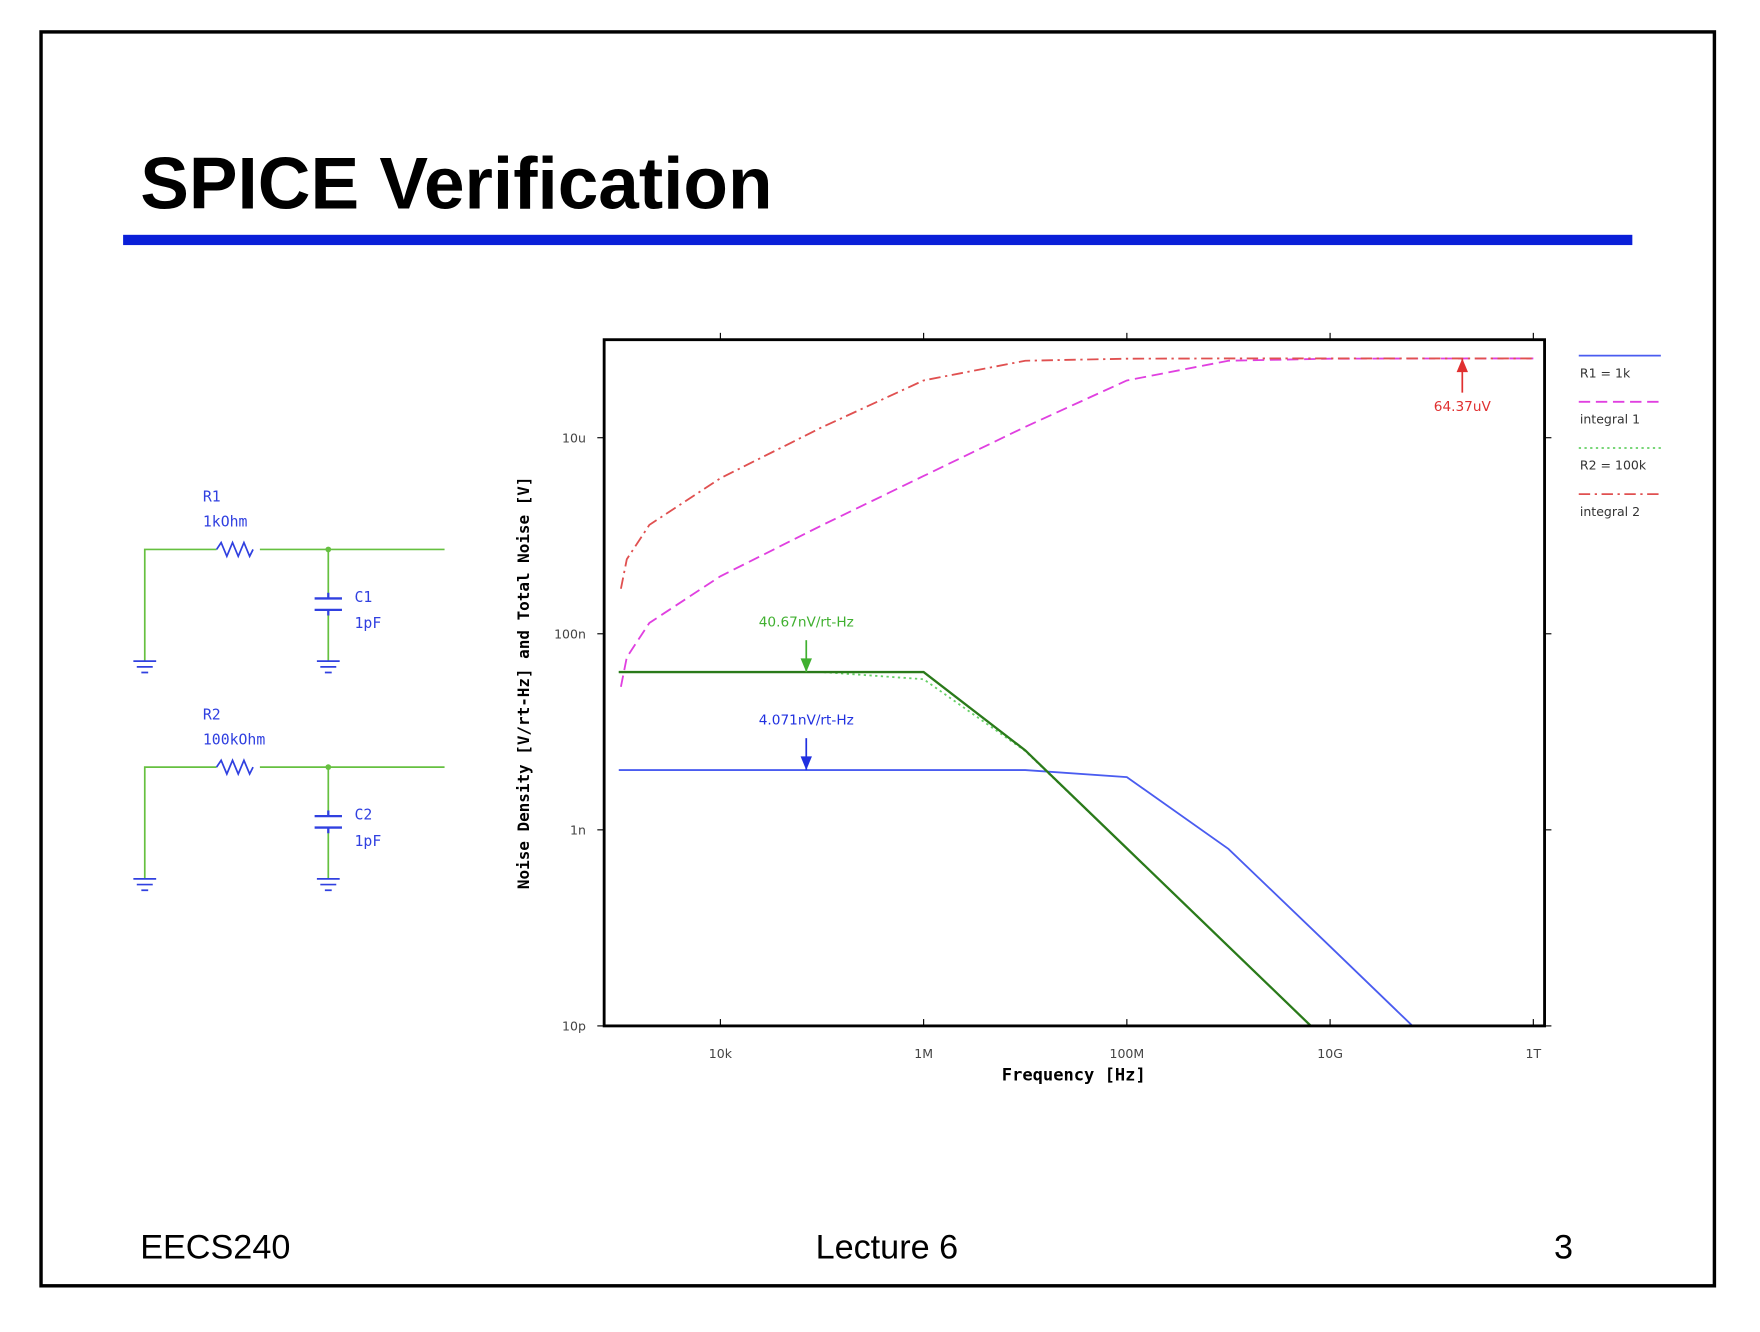  Describe the element at coordinates (364, 597) in the screenshot. I see `capacitor-label: C1` at that location.